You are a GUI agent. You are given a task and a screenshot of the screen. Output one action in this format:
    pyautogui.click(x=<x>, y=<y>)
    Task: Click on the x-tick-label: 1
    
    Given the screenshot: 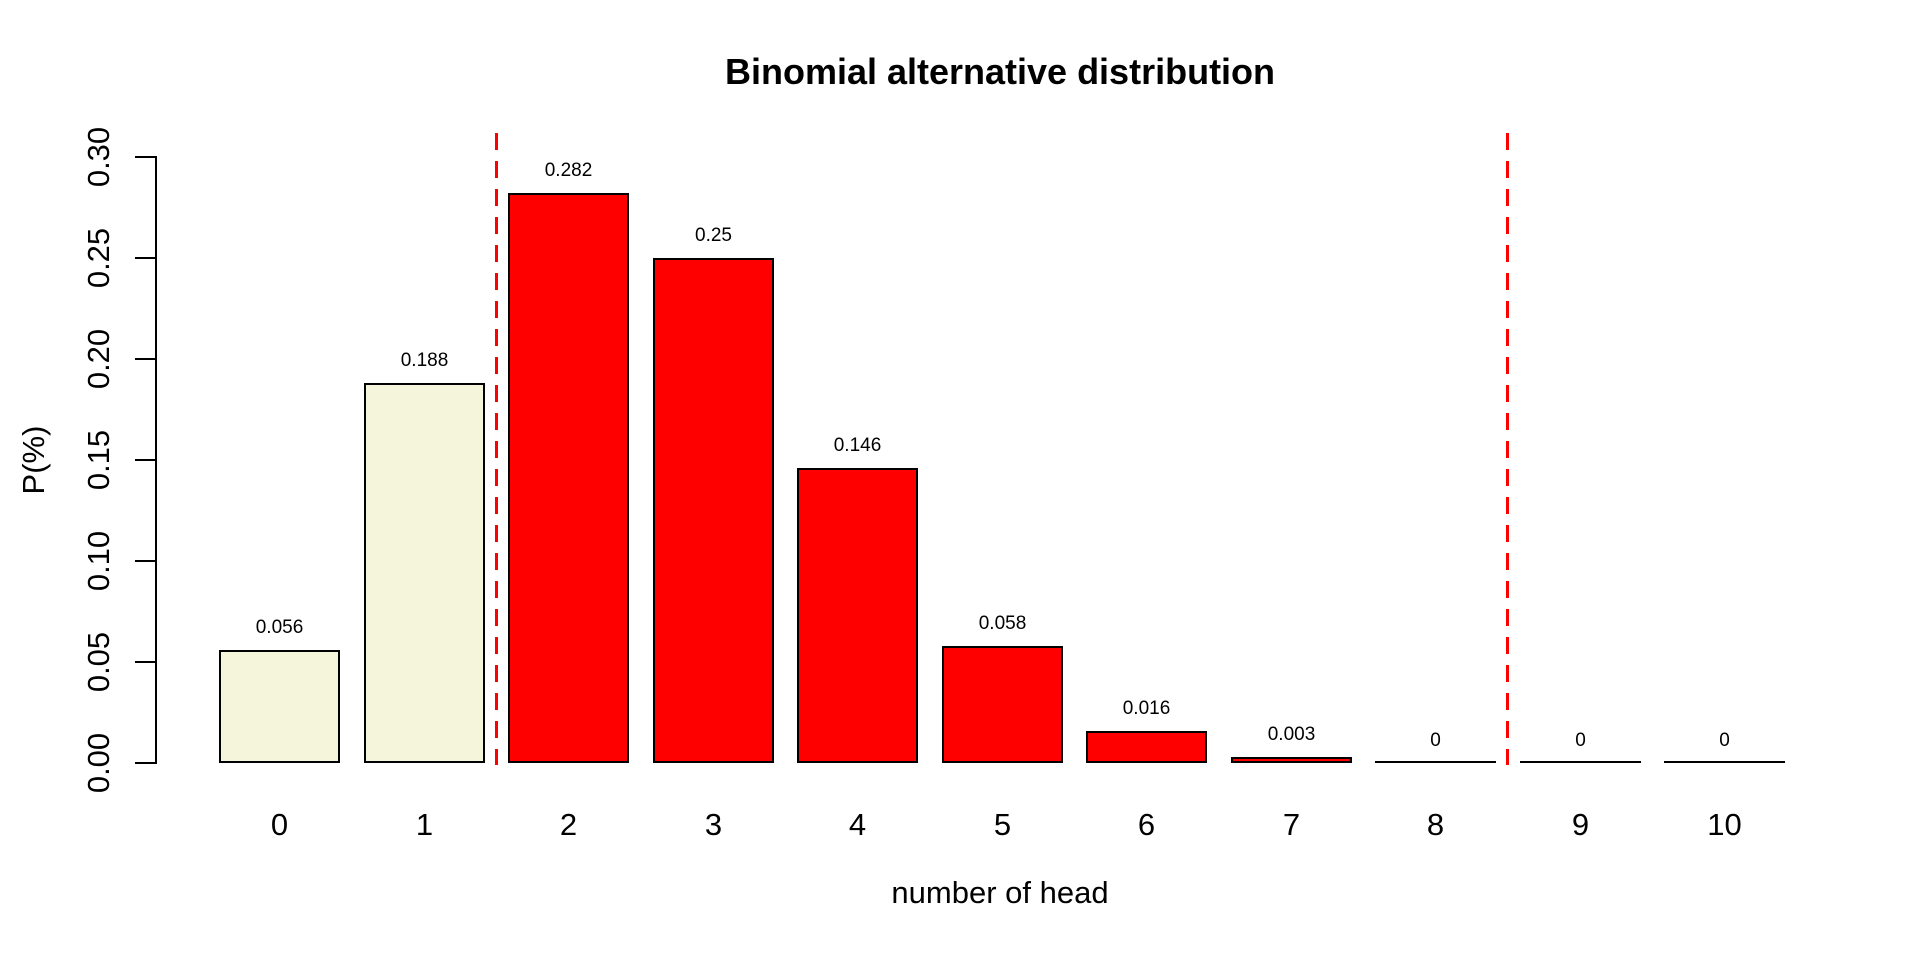 What is the action you would take?
    pyautogui.click(x=424, y=824)
    